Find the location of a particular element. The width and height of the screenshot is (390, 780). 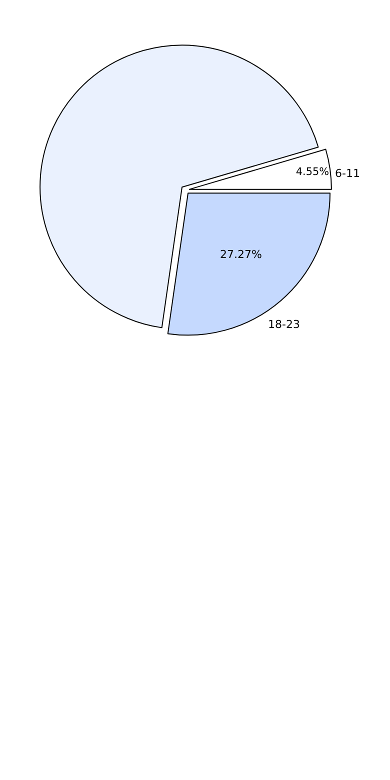

slice-label: 6-11 is located at coordinates (347, 173).